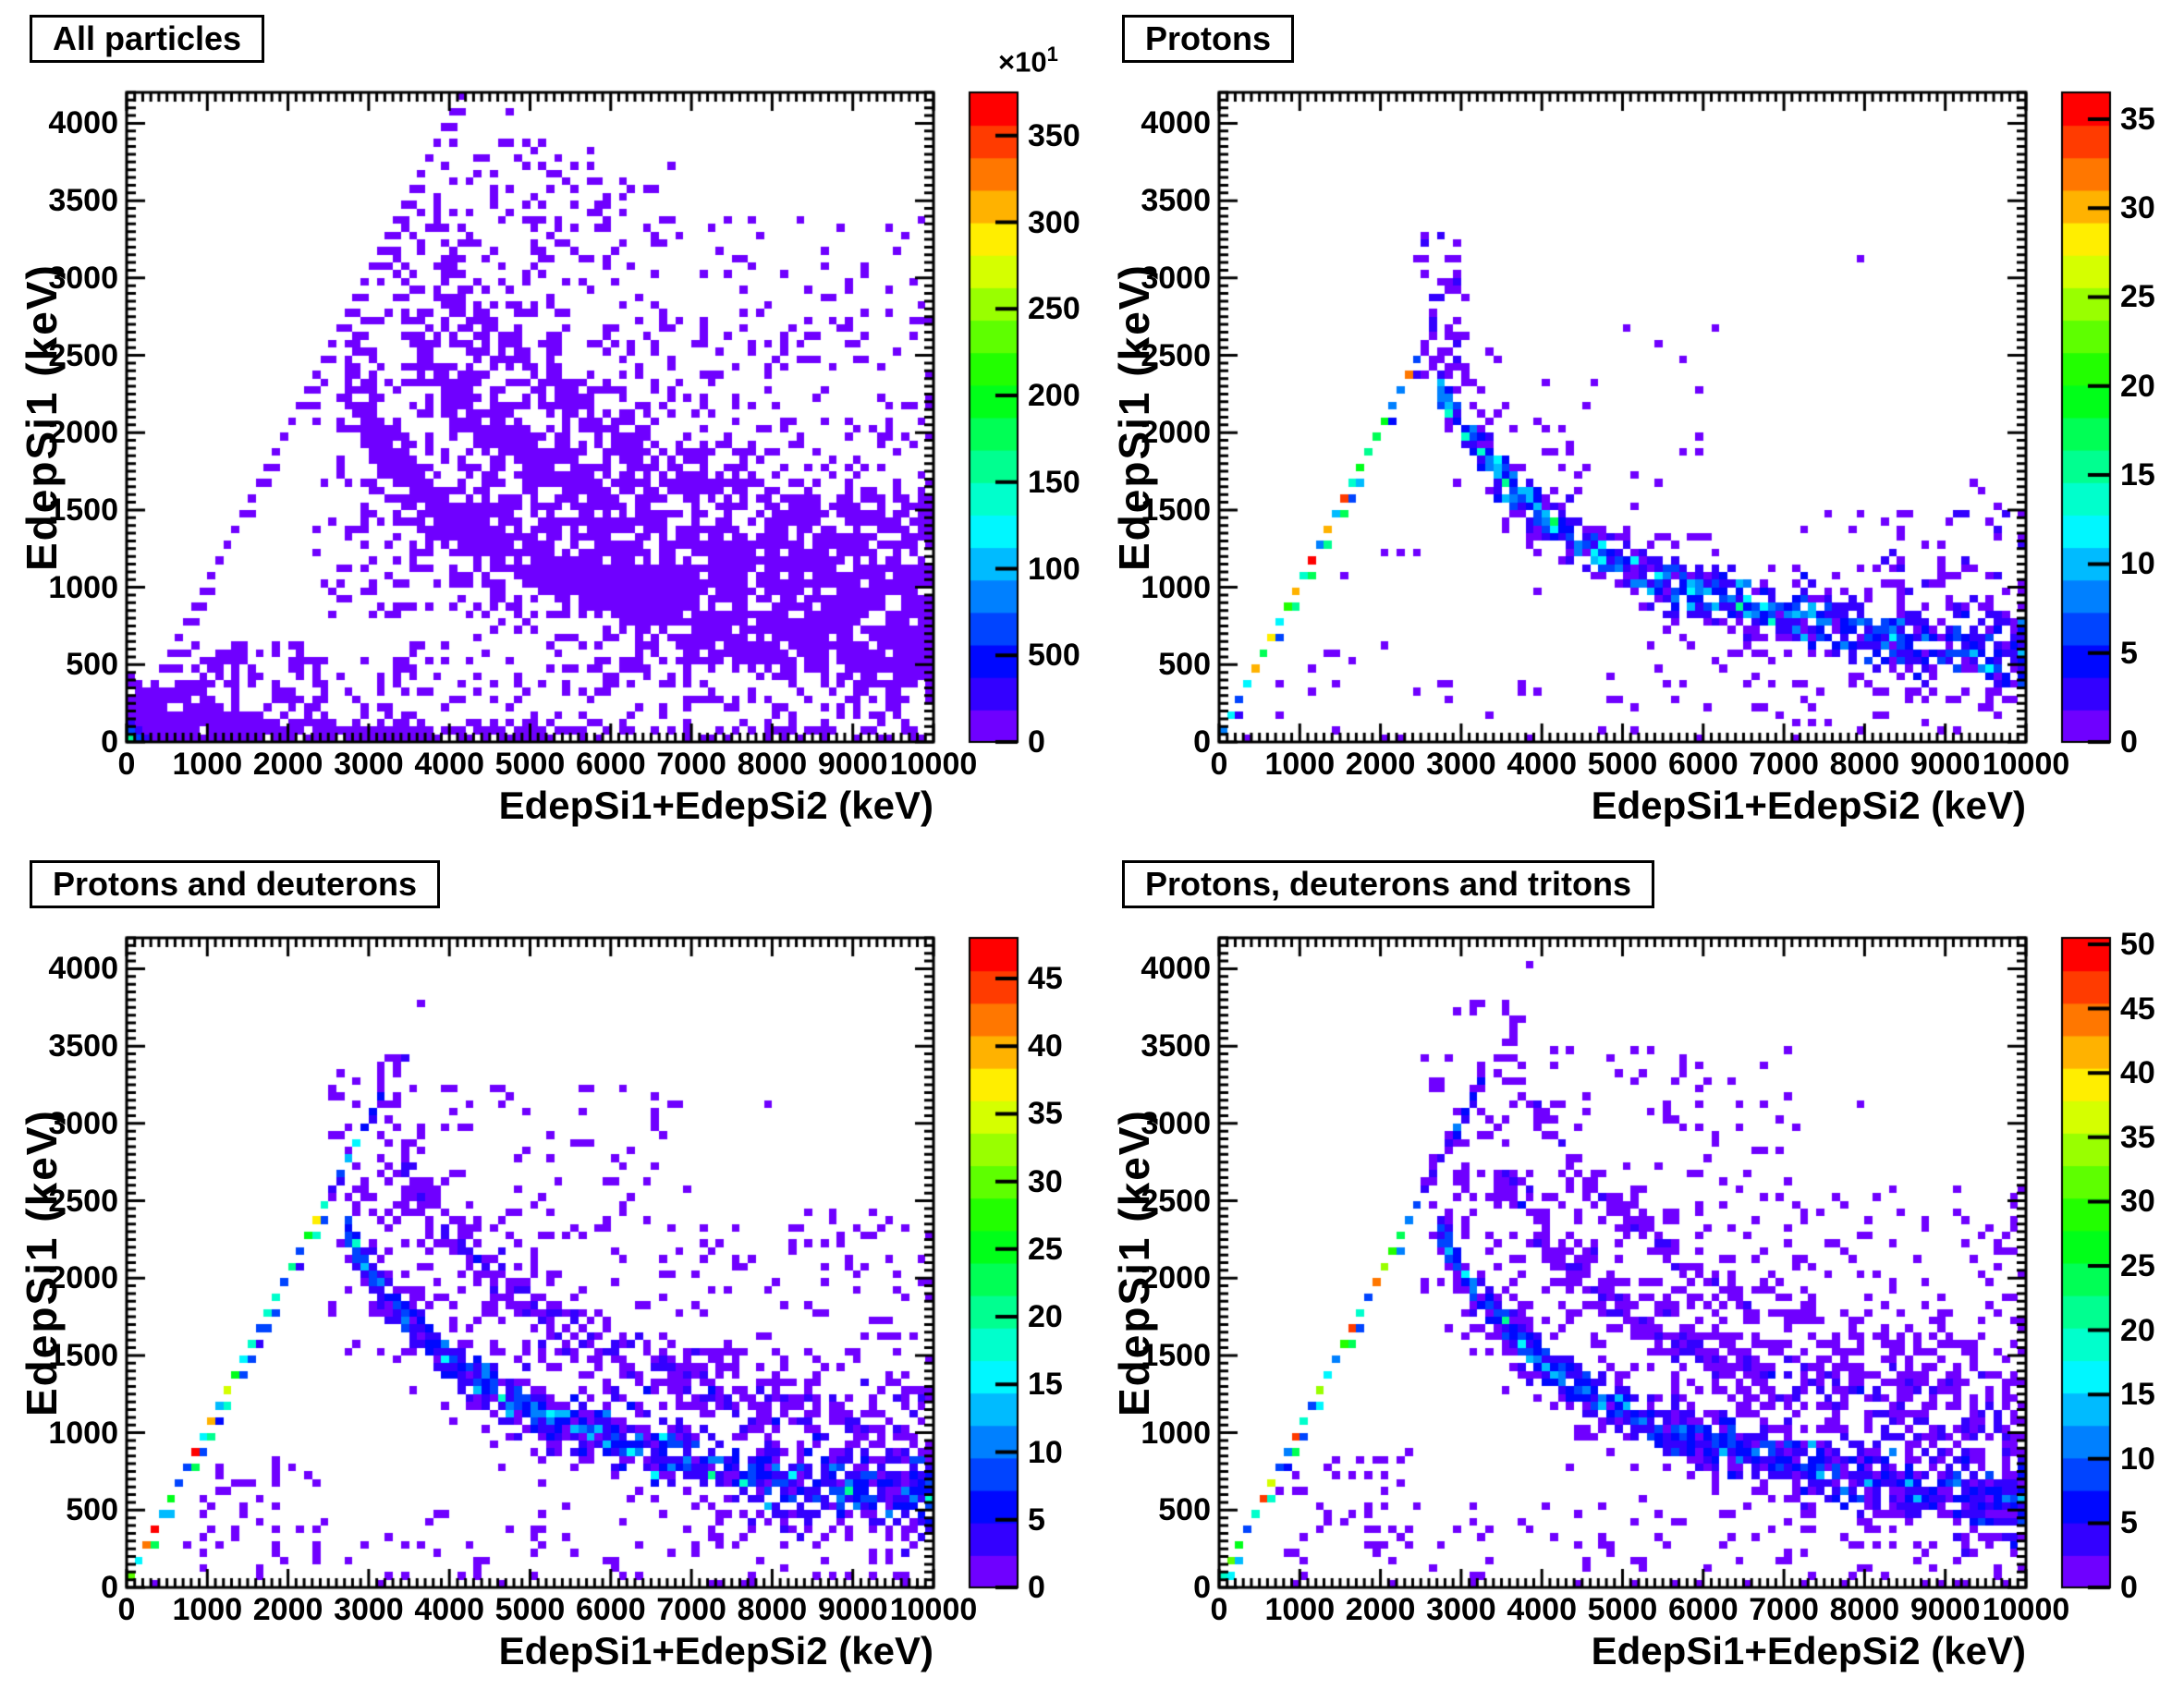  What do you see at coordinates (1022, 62) in the screenshot?
I see `z-exponent-base: ×10` at bounding box center [1022, 62].